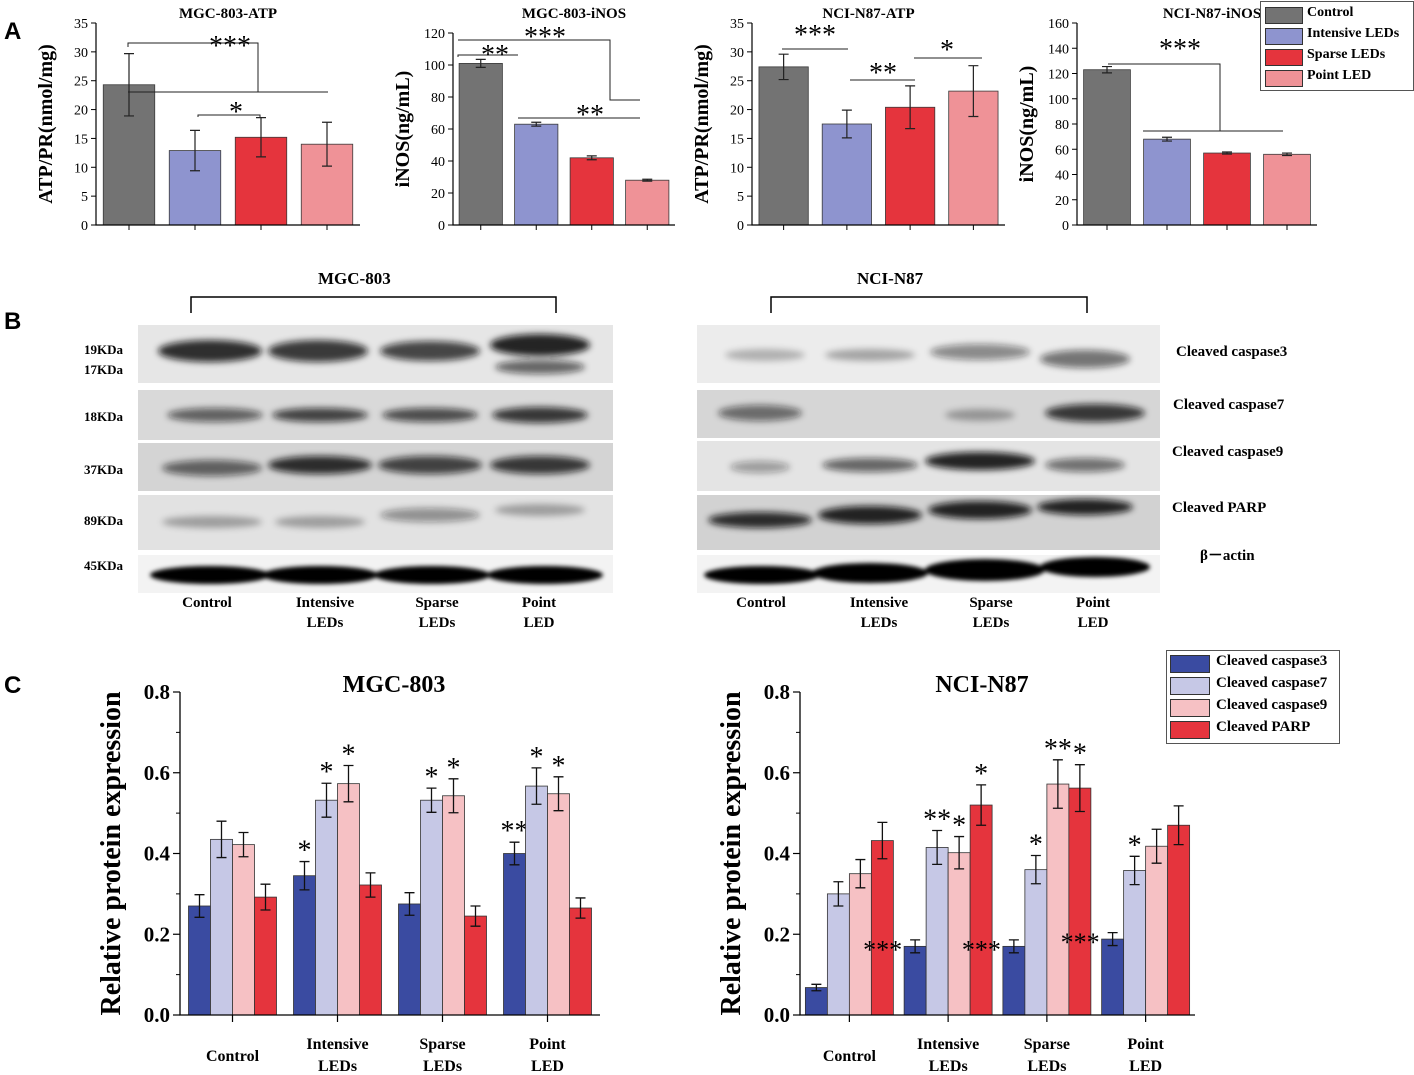  What do you see at coordinates (1272, 661) in the screenshot?
I see `legend-label-c3: Cleaved caspase3` at bounding box center [1272, 661].